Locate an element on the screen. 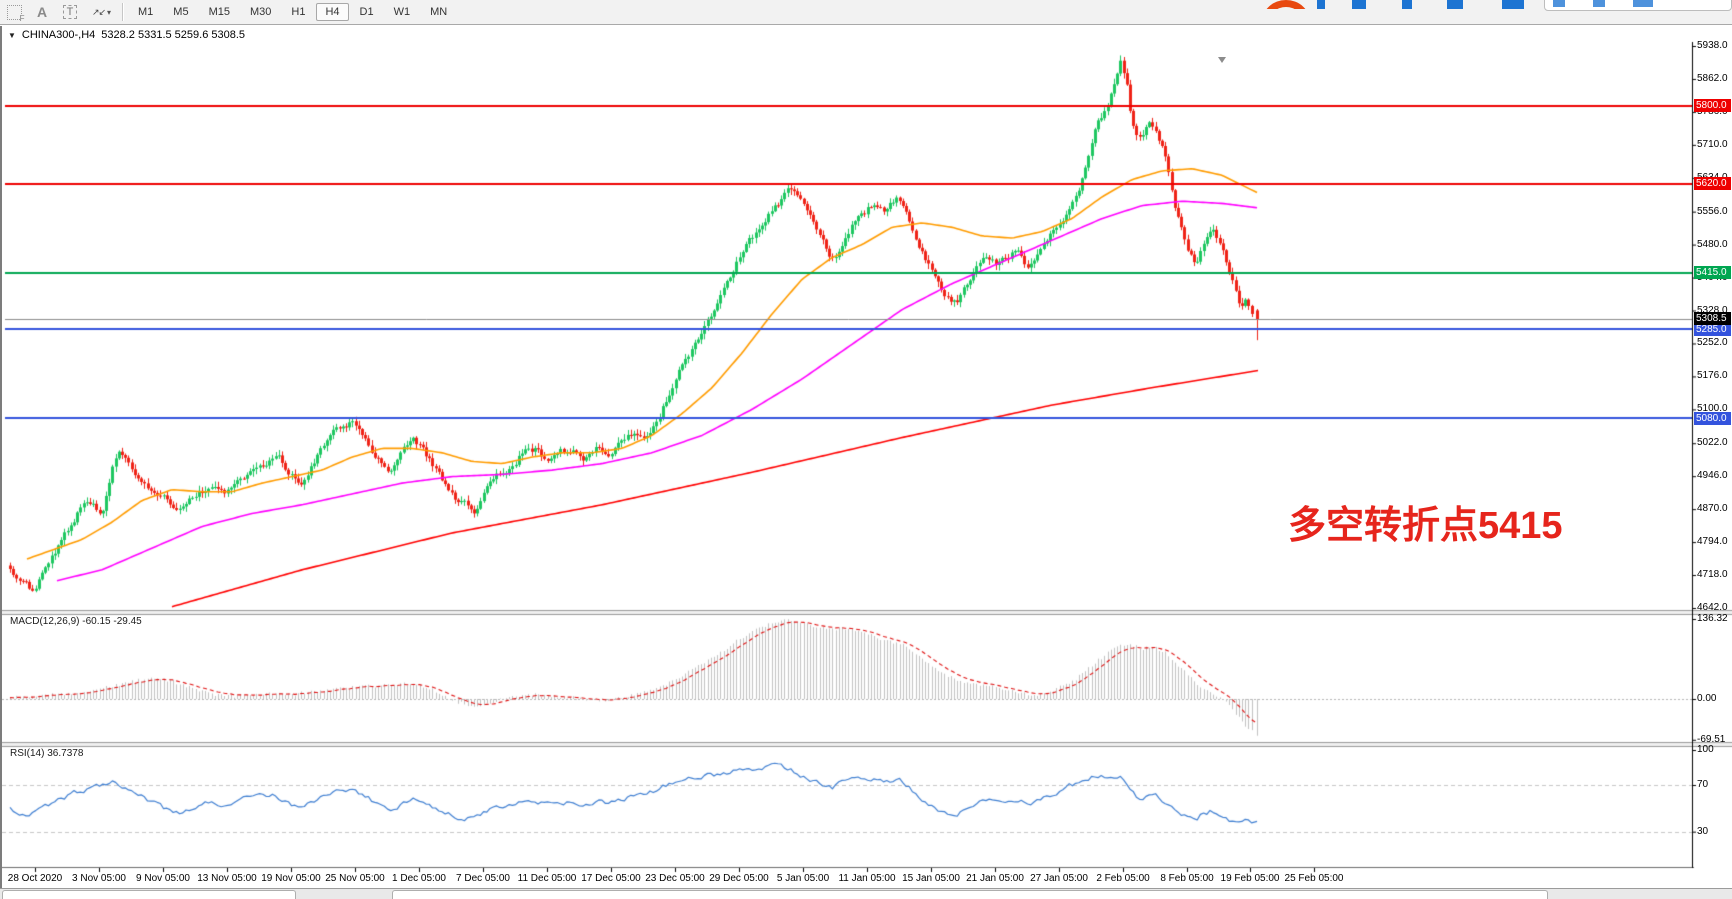  price-level-tag: 5415.0 is located at coordinates (1712, 273).